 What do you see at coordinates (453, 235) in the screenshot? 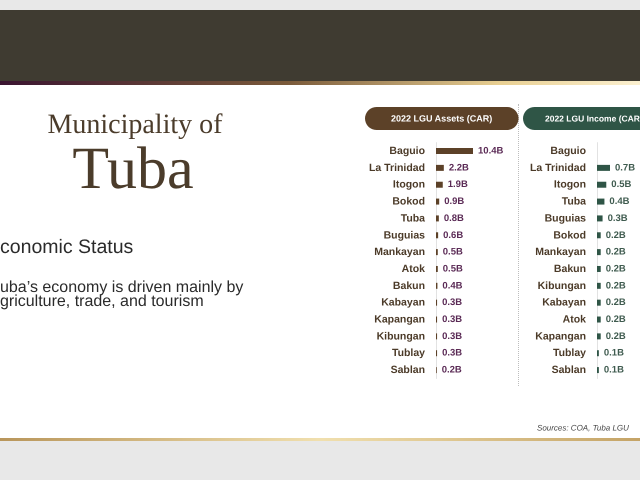
I see `data-label: 0.6B` at bounding box center [453, 235].